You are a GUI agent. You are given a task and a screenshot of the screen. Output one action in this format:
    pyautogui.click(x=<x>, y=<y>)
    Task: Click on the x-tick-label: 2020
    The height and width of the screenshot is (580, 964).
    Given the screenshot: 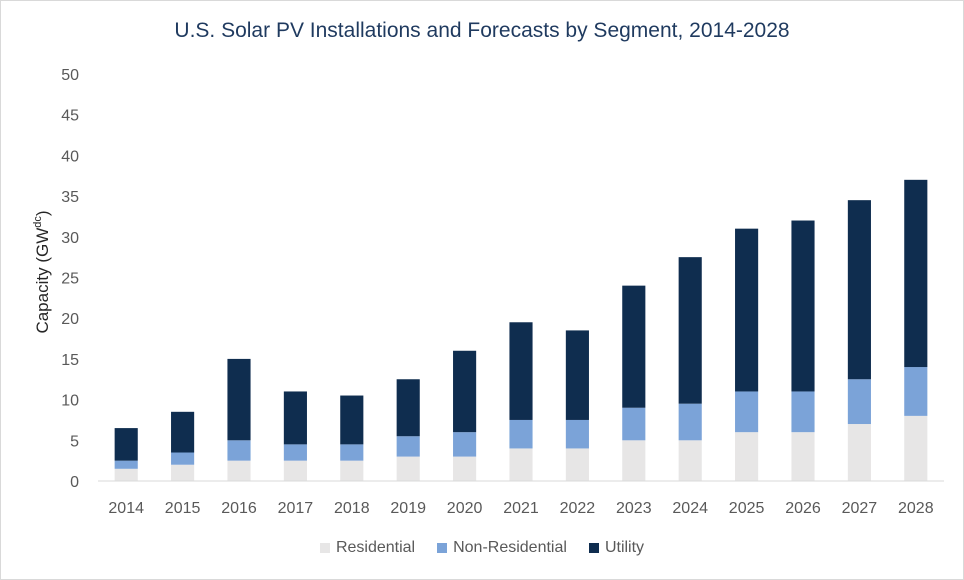 What is the action you would take?
    pyautogui.click(x=465, y=508)
    